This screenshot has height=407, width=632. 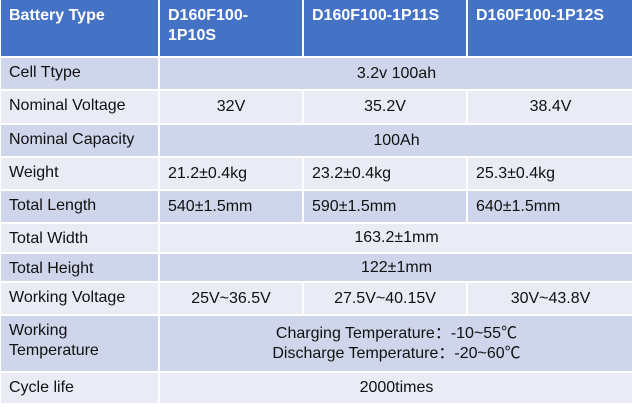 I want to click on cell-text: Working Voltage, so click(x=67, y=297).